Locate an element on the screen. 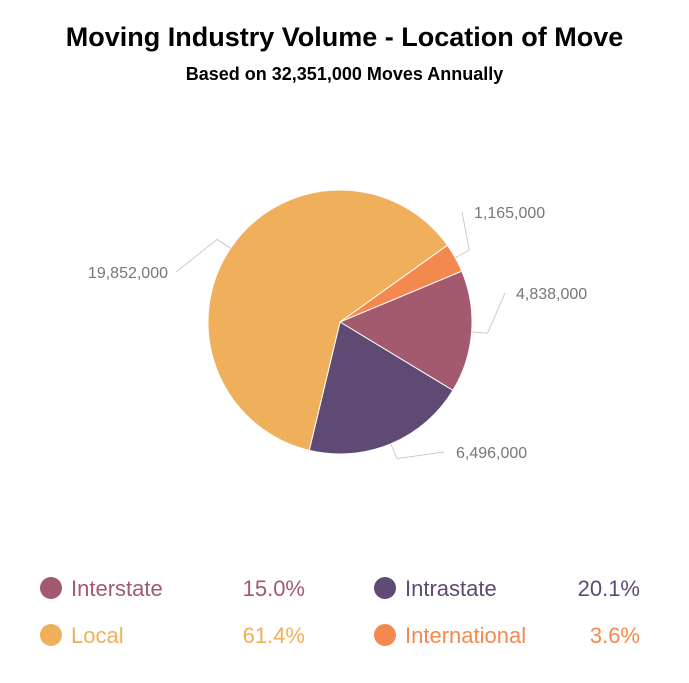  legend-item-interstate: Interstate 15.0% is located at coordinates (172, 588).